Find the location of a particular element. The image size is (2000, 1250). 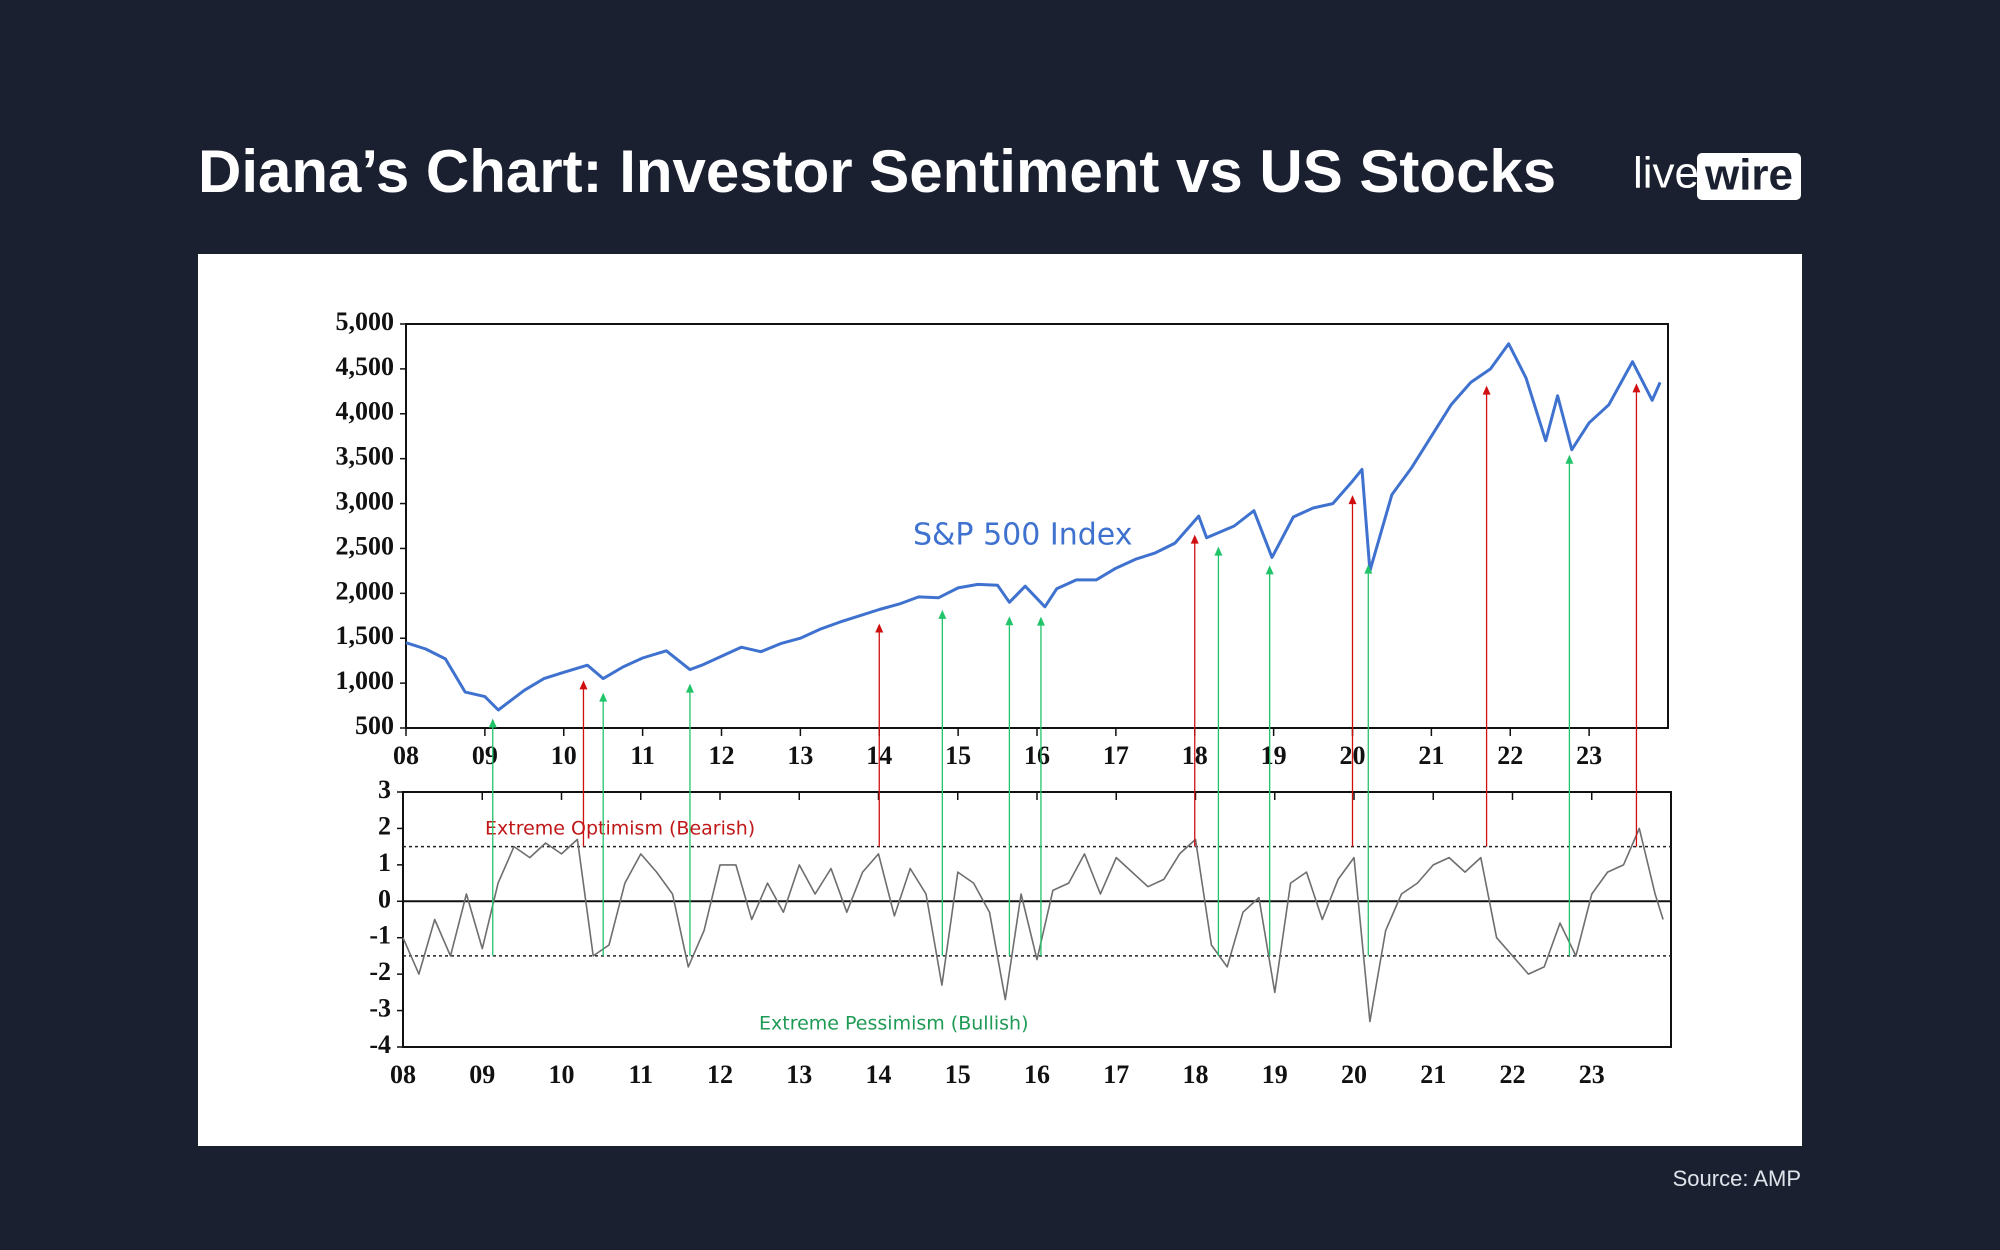

annotation: Extreme Optimism (Bearish) is located at coordinates (620, 829).